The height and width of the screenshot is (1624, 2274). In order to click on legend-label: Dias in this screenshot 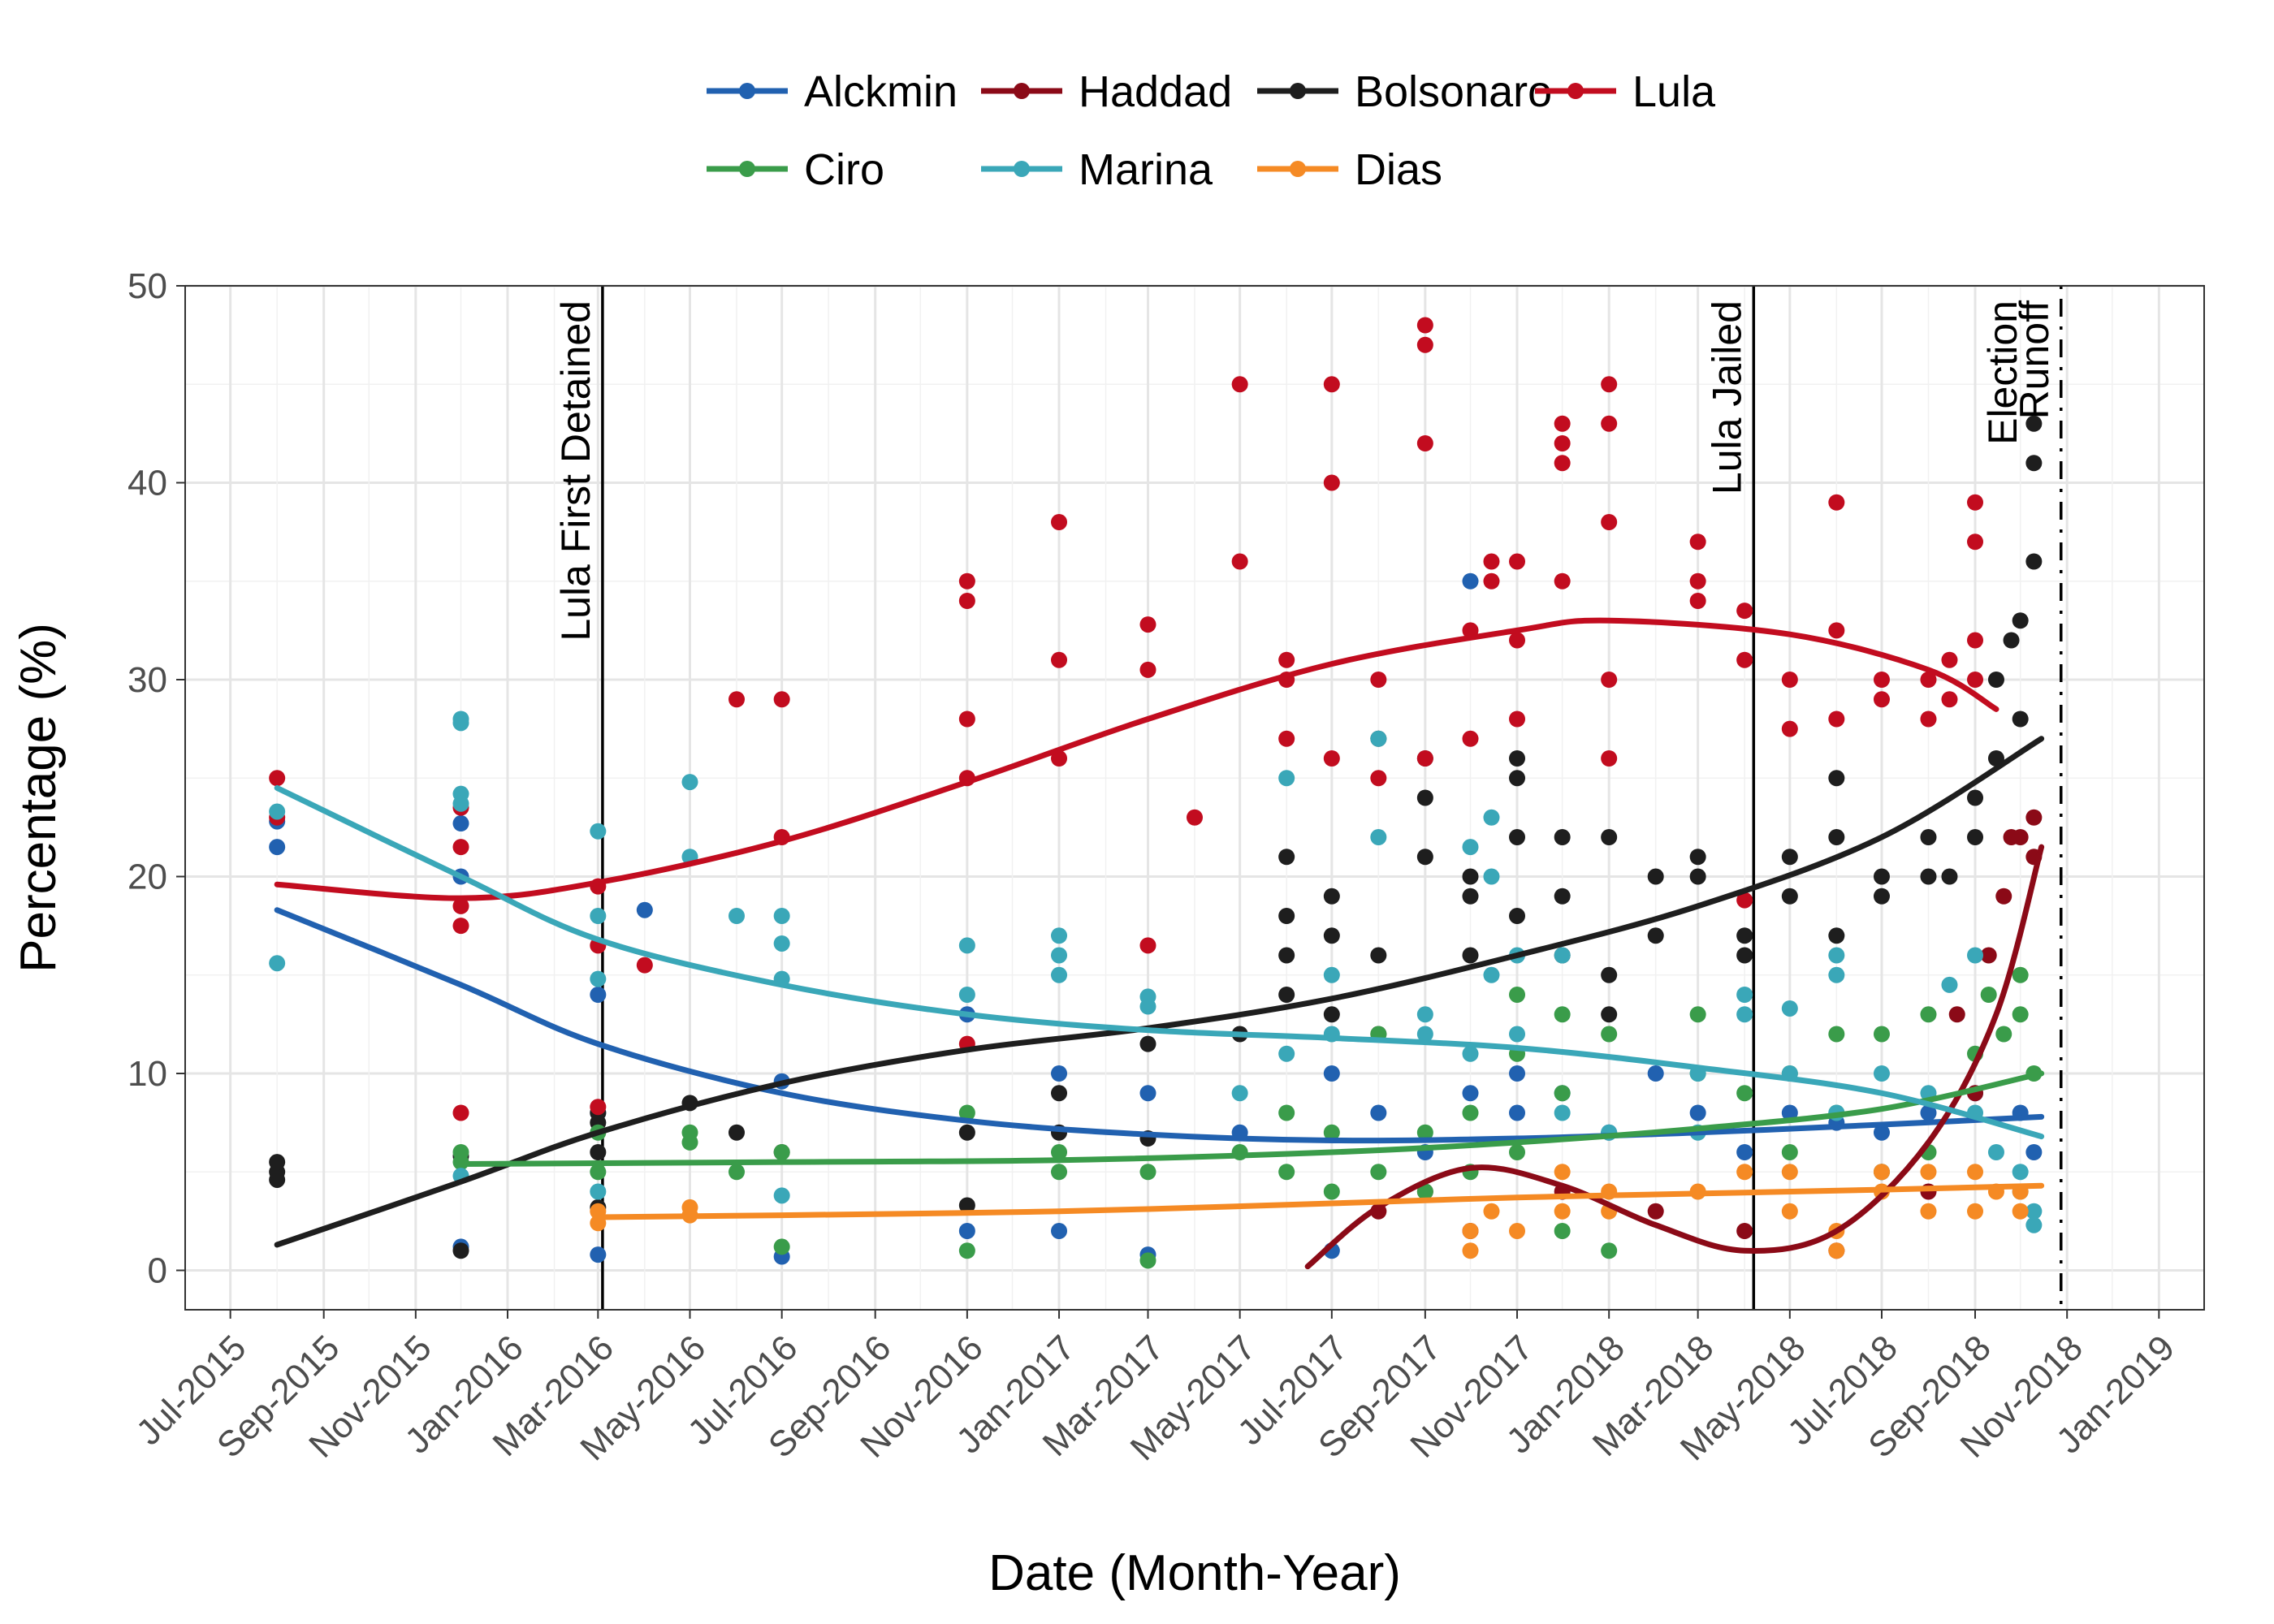, I will do `click(1398, 169)`.